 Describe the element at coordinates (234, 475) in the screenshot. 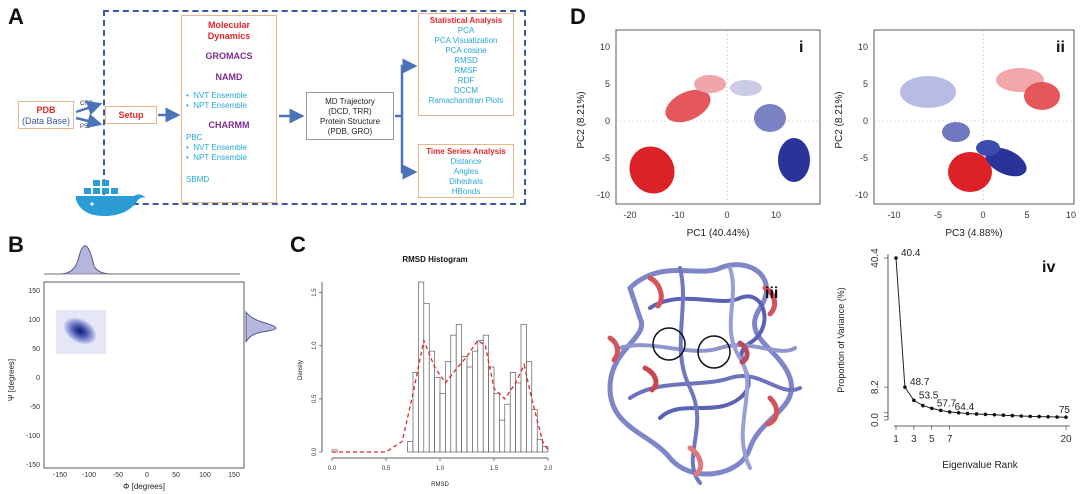

I see `x-tick: 150` at that location.